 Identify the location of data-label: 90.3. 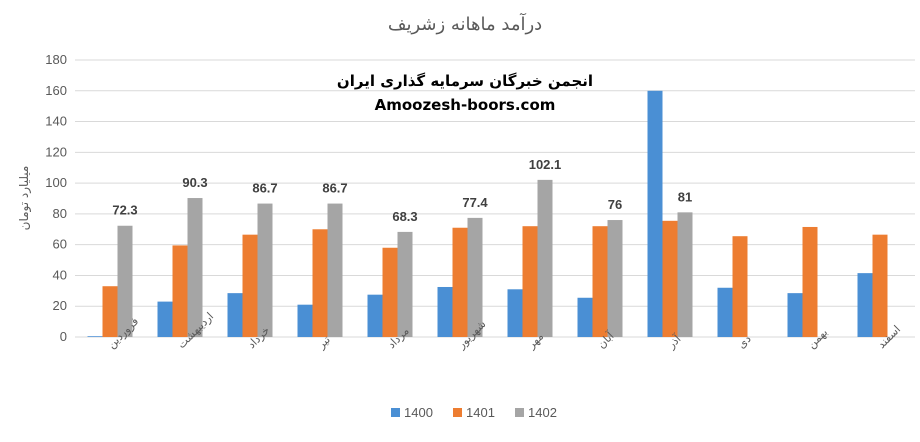
(194, 182).